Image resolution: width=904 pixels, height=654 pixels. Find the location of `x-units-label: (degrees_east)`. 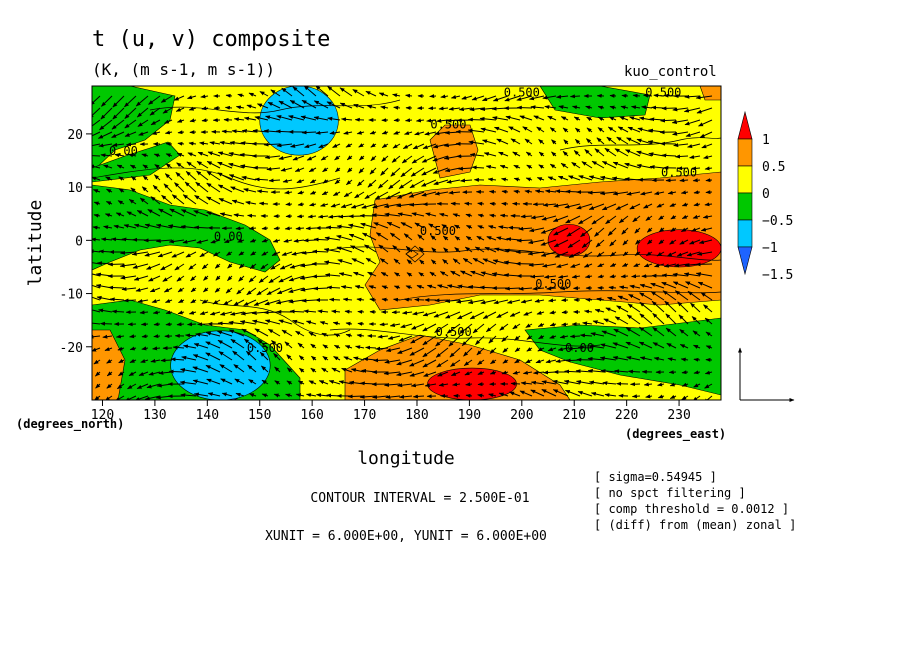

x-units-label: (degrees_east) is located at coordinates (675, 434).